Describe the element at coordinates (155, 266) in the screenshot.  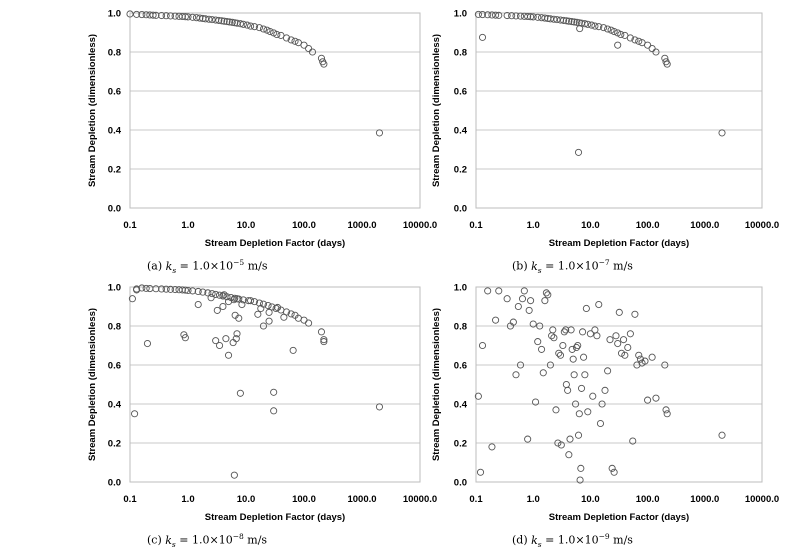
I see `caption-prefix: (a)` at that location.